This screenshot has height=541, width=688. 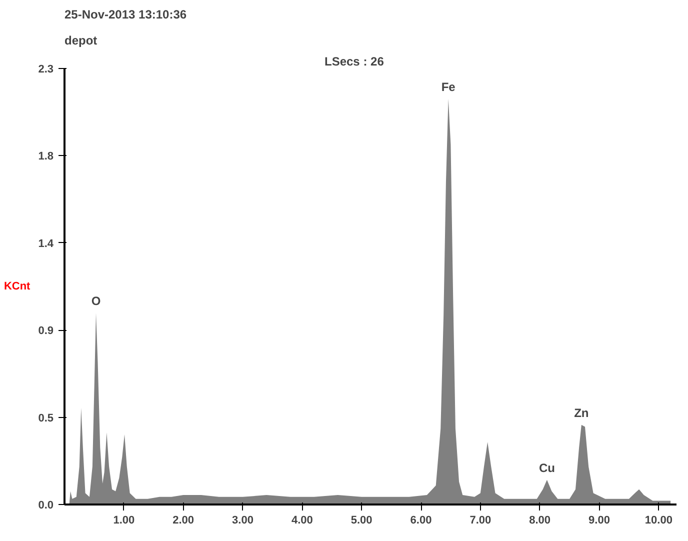 I want to click on y-tick-label: 0.9, so click(x=46, y=331).